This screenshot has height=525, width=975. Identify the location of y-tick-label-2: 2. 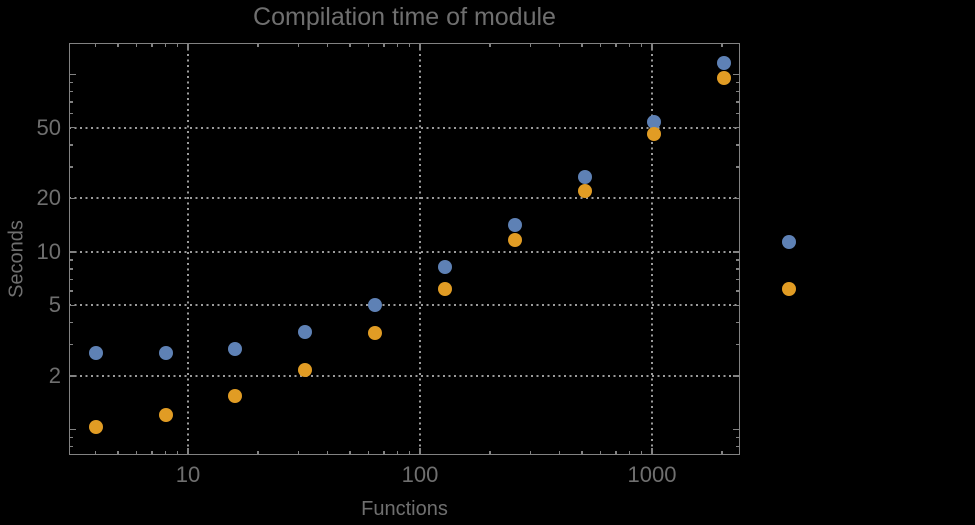
(54, 375).